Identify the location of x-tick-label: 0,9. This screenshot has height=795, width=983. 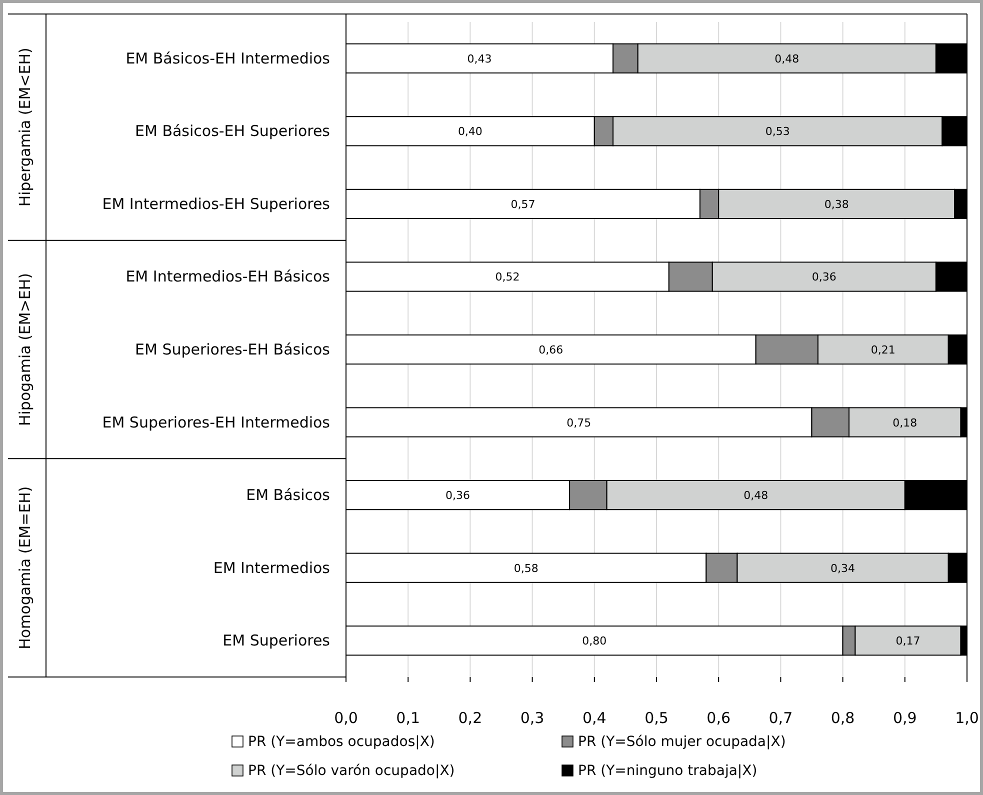
(904, 718).